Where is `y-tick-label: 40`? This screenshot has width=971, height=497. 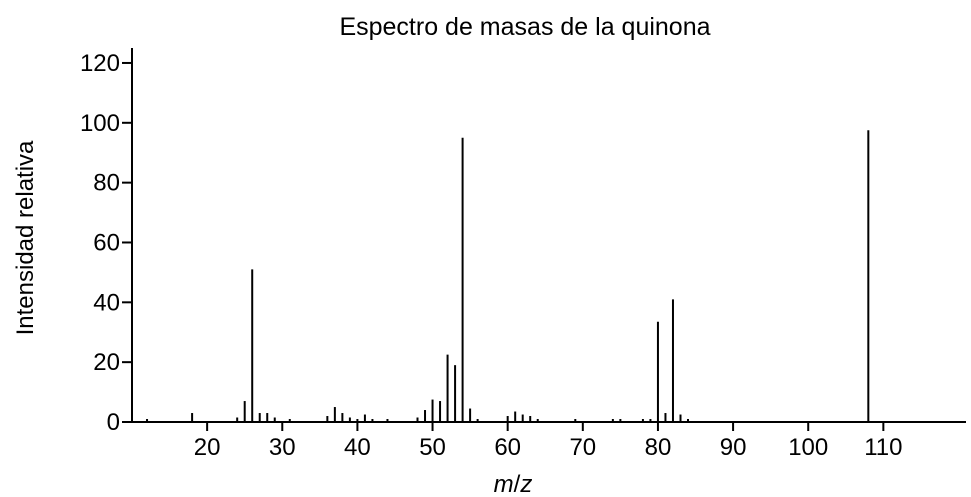 y-tick-label: 40 is located at coordinates (106, 302).